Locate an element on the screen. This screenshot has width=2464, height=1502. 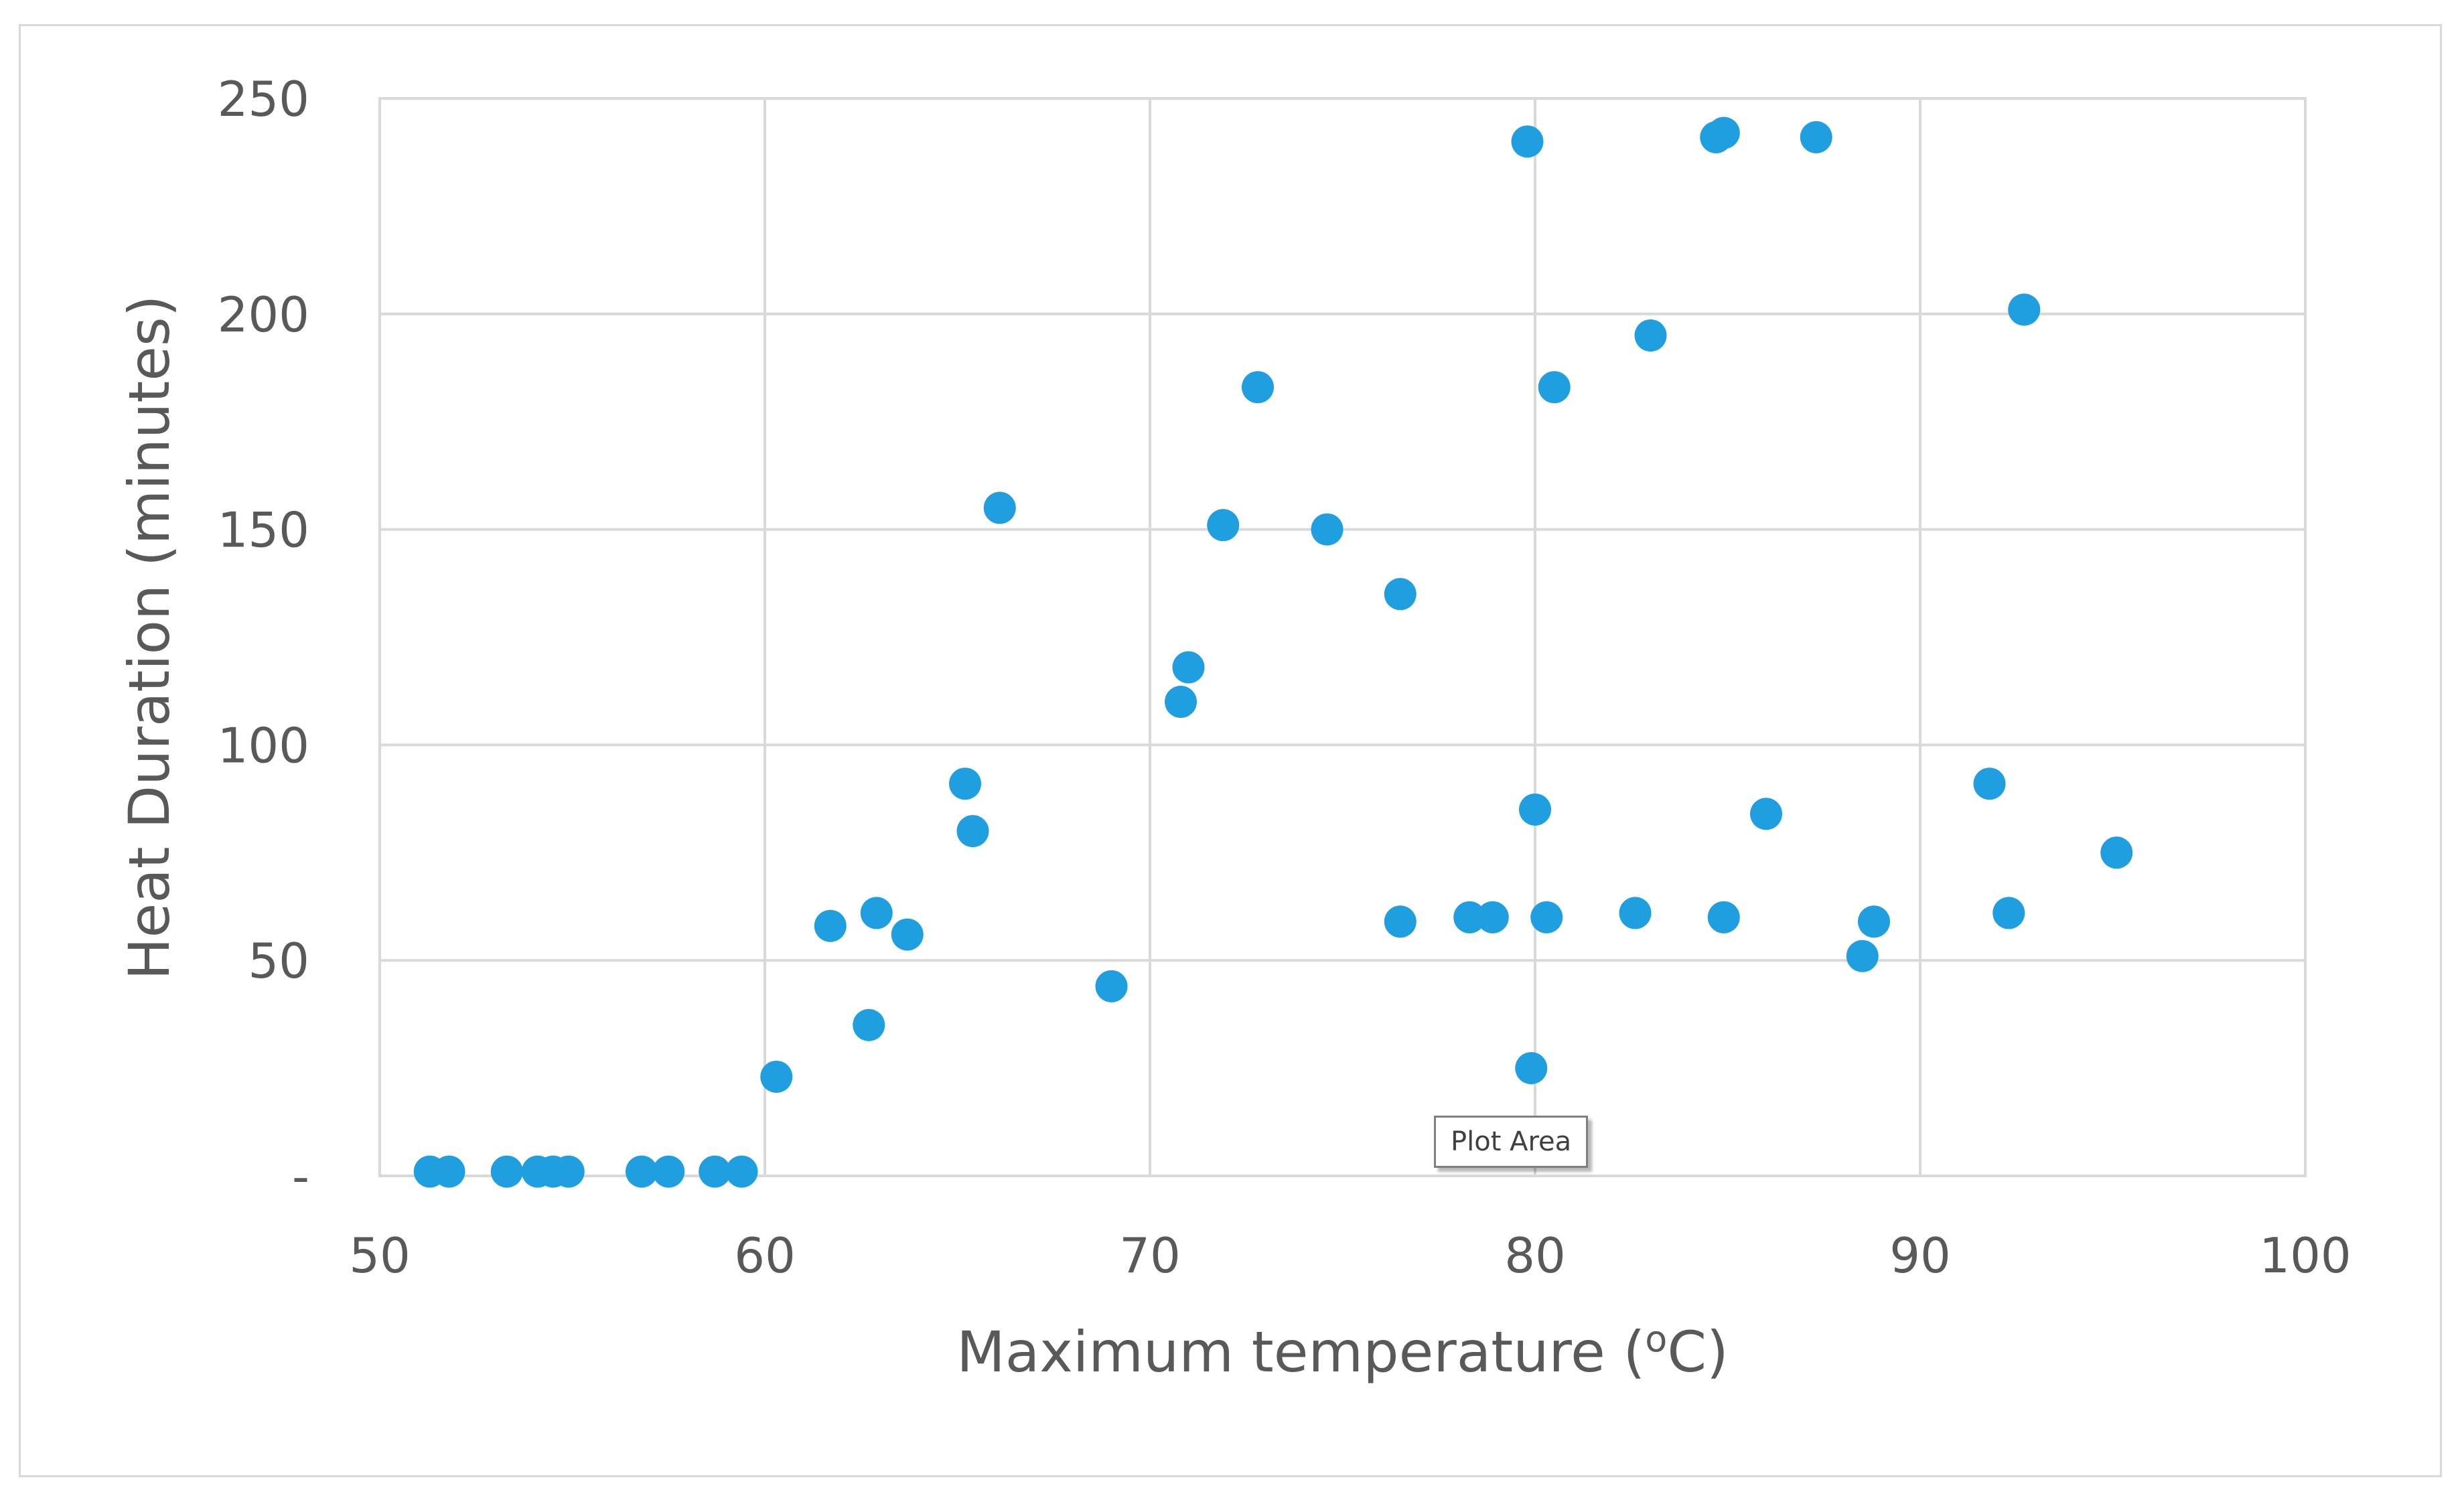
x-tick-label: 50 is located at coordinates (380, 1255).